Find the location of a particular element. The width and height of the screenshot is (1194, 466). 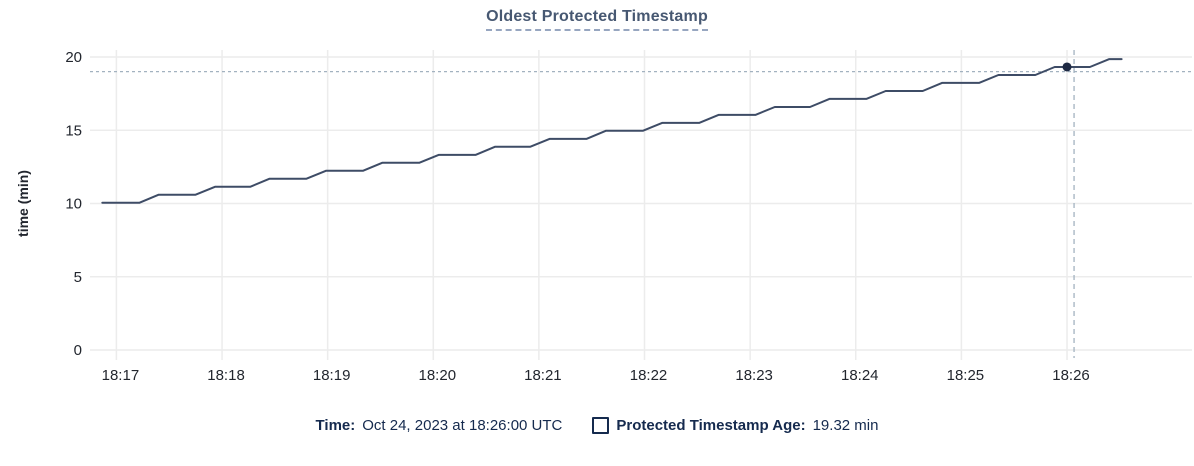

y-tick-label: 0 is located at coordinates (78, 350).